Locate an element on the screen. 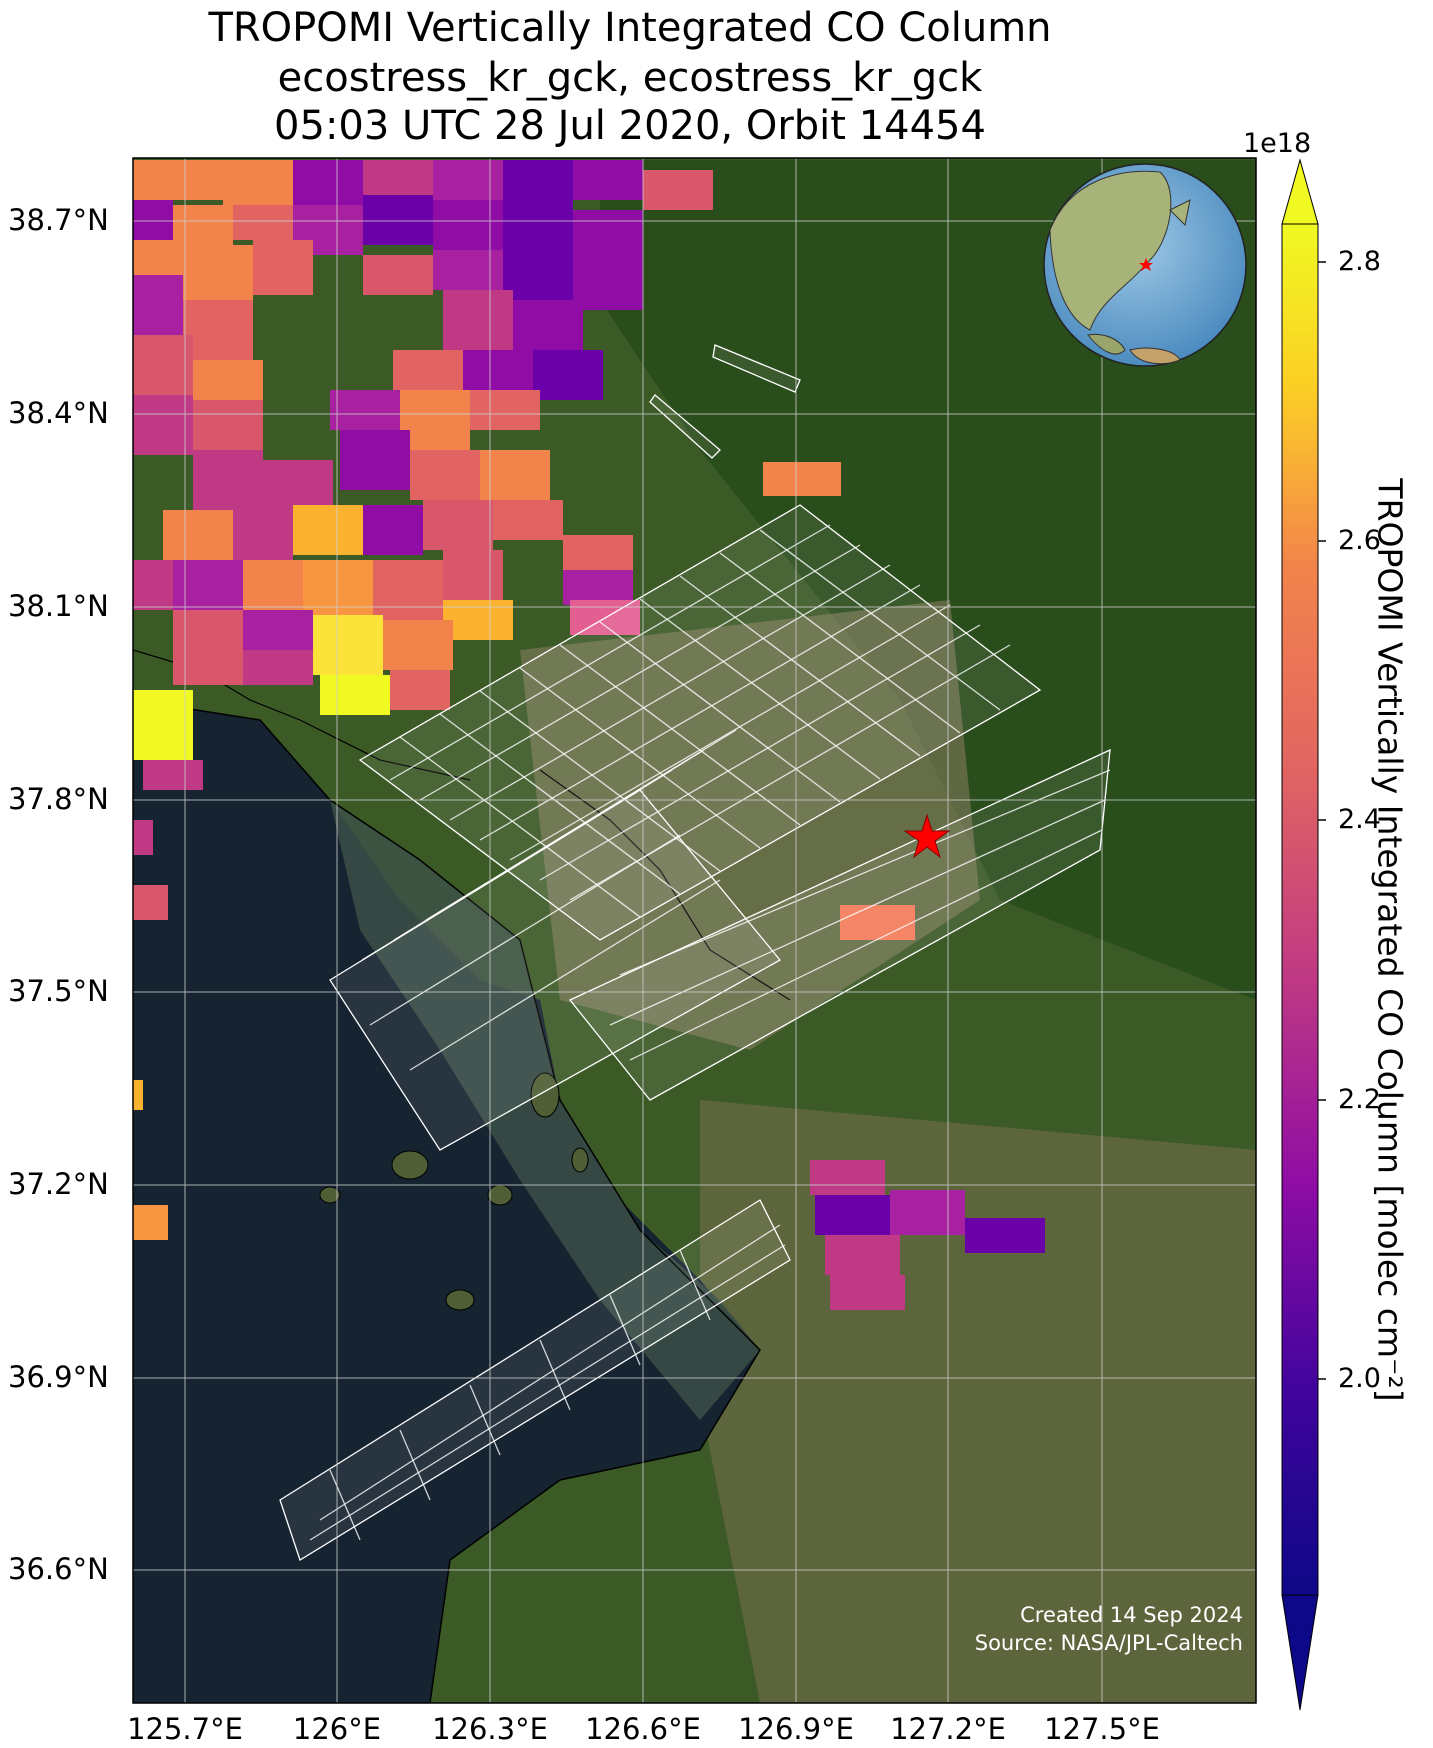  colorbar-tick-label: 2.0 is located at coordinates (1359, 1378).